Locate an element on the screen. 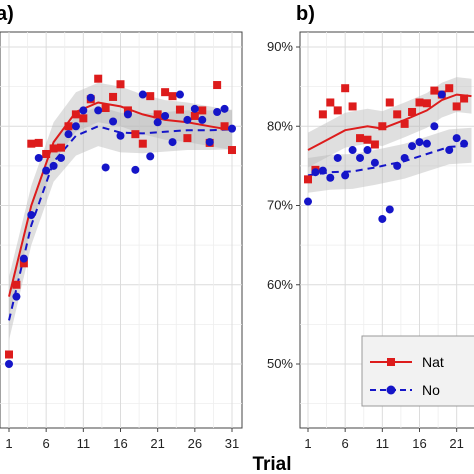 Image resolution: width=474 pixels, height=474 pixels. y-tick-label: 60% is located at coordinates (280, 284).